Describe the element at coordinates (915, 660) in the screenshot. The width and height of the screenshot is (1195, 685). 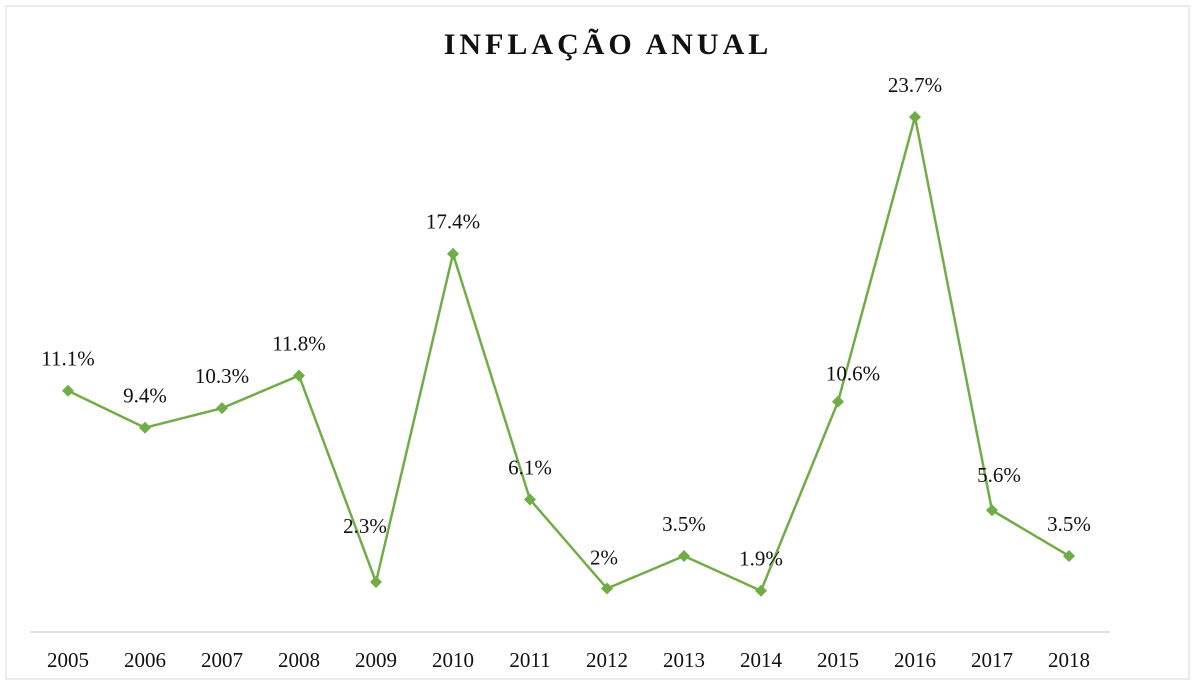
I see `x-tick-label: 2016` at that location.